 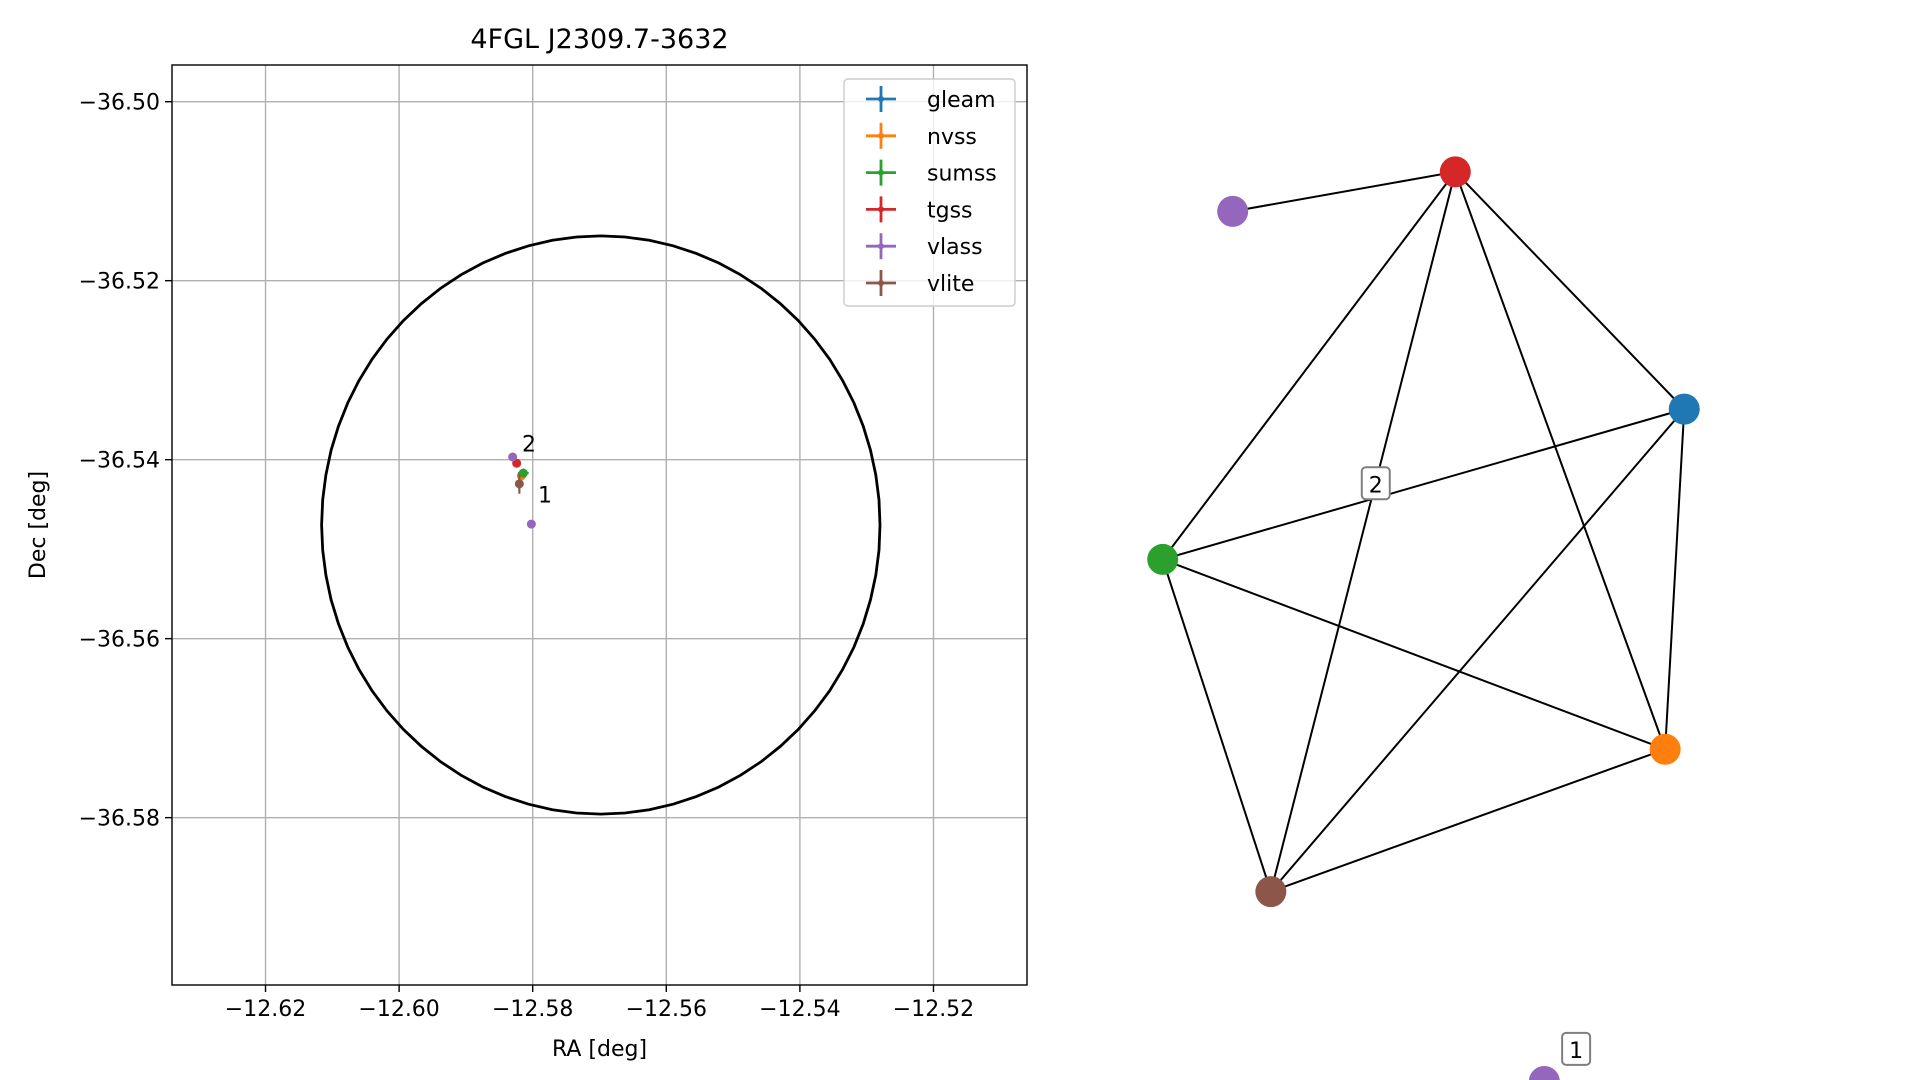 I want to click on network-node-tgss, so click(x=1455, y=172).